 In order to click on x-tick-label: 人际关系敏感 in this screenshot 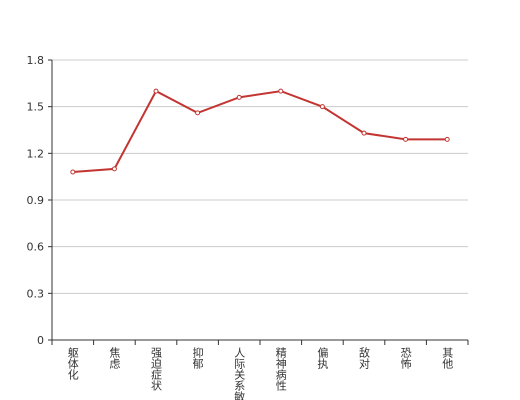, I will do `click(239, 373)`.